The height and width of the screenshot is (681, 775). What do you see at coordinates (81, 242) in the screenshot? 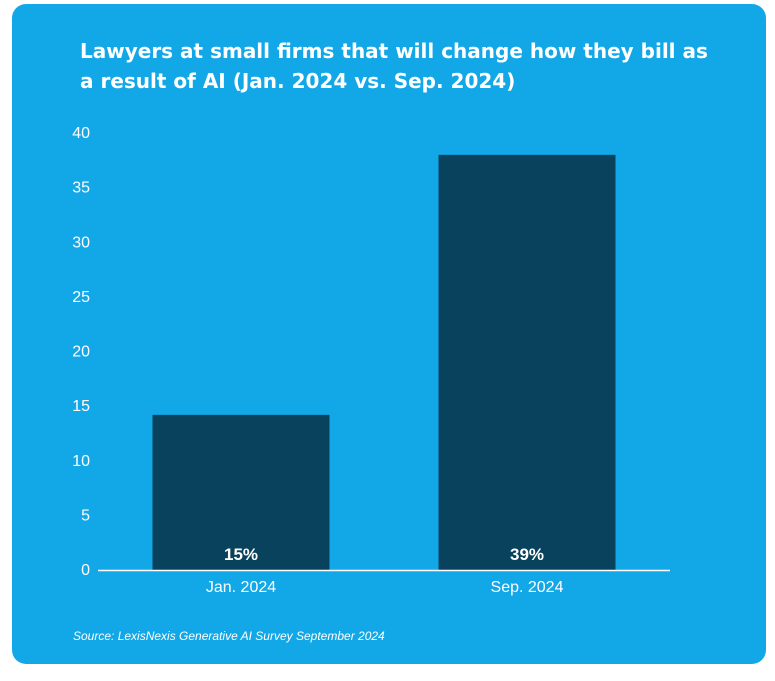
I see `y-tick-label: 30` at bounding box center [81, 242].